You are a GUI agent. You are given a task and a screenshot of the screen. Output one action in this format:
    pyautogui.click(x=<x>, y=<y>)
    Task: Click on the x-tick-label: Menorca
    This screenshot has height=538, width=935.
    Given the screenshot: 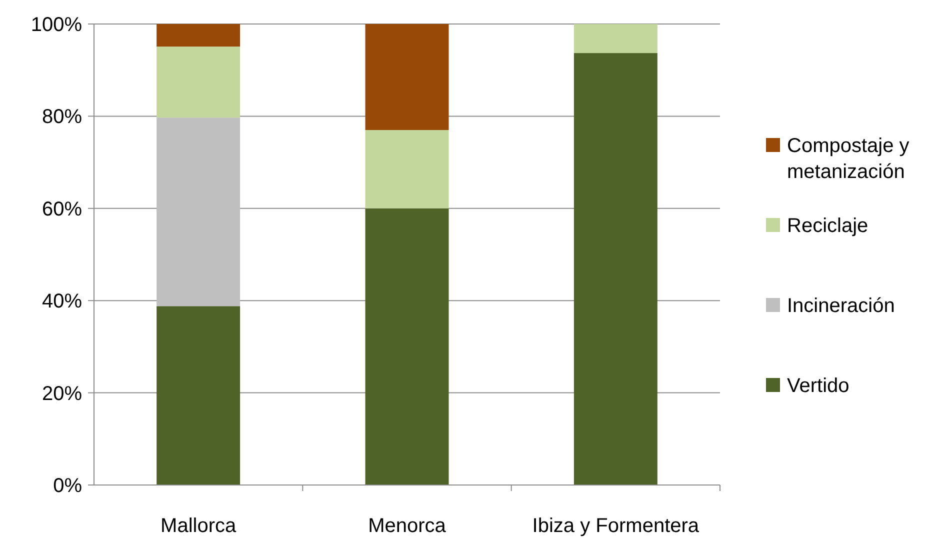 What is the action you would take?
    pyautogui.click(x=407, y=526)
    